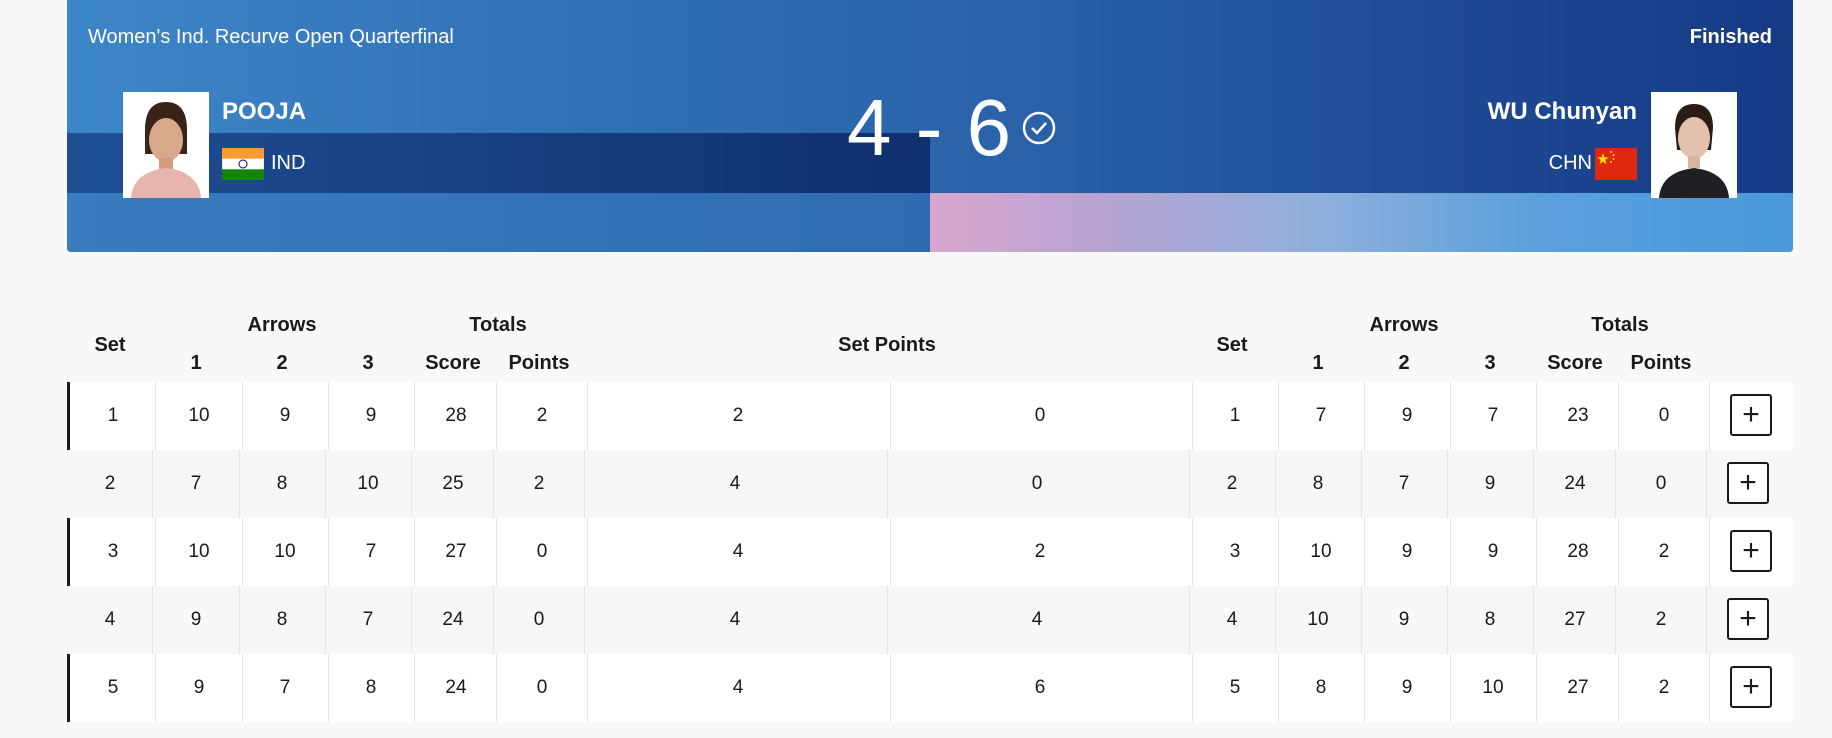 This screenshot has height=738, width=1832. Describe the element at coordinates (1578, 415) in the screenshot. I see `score-right: 23` at that location.